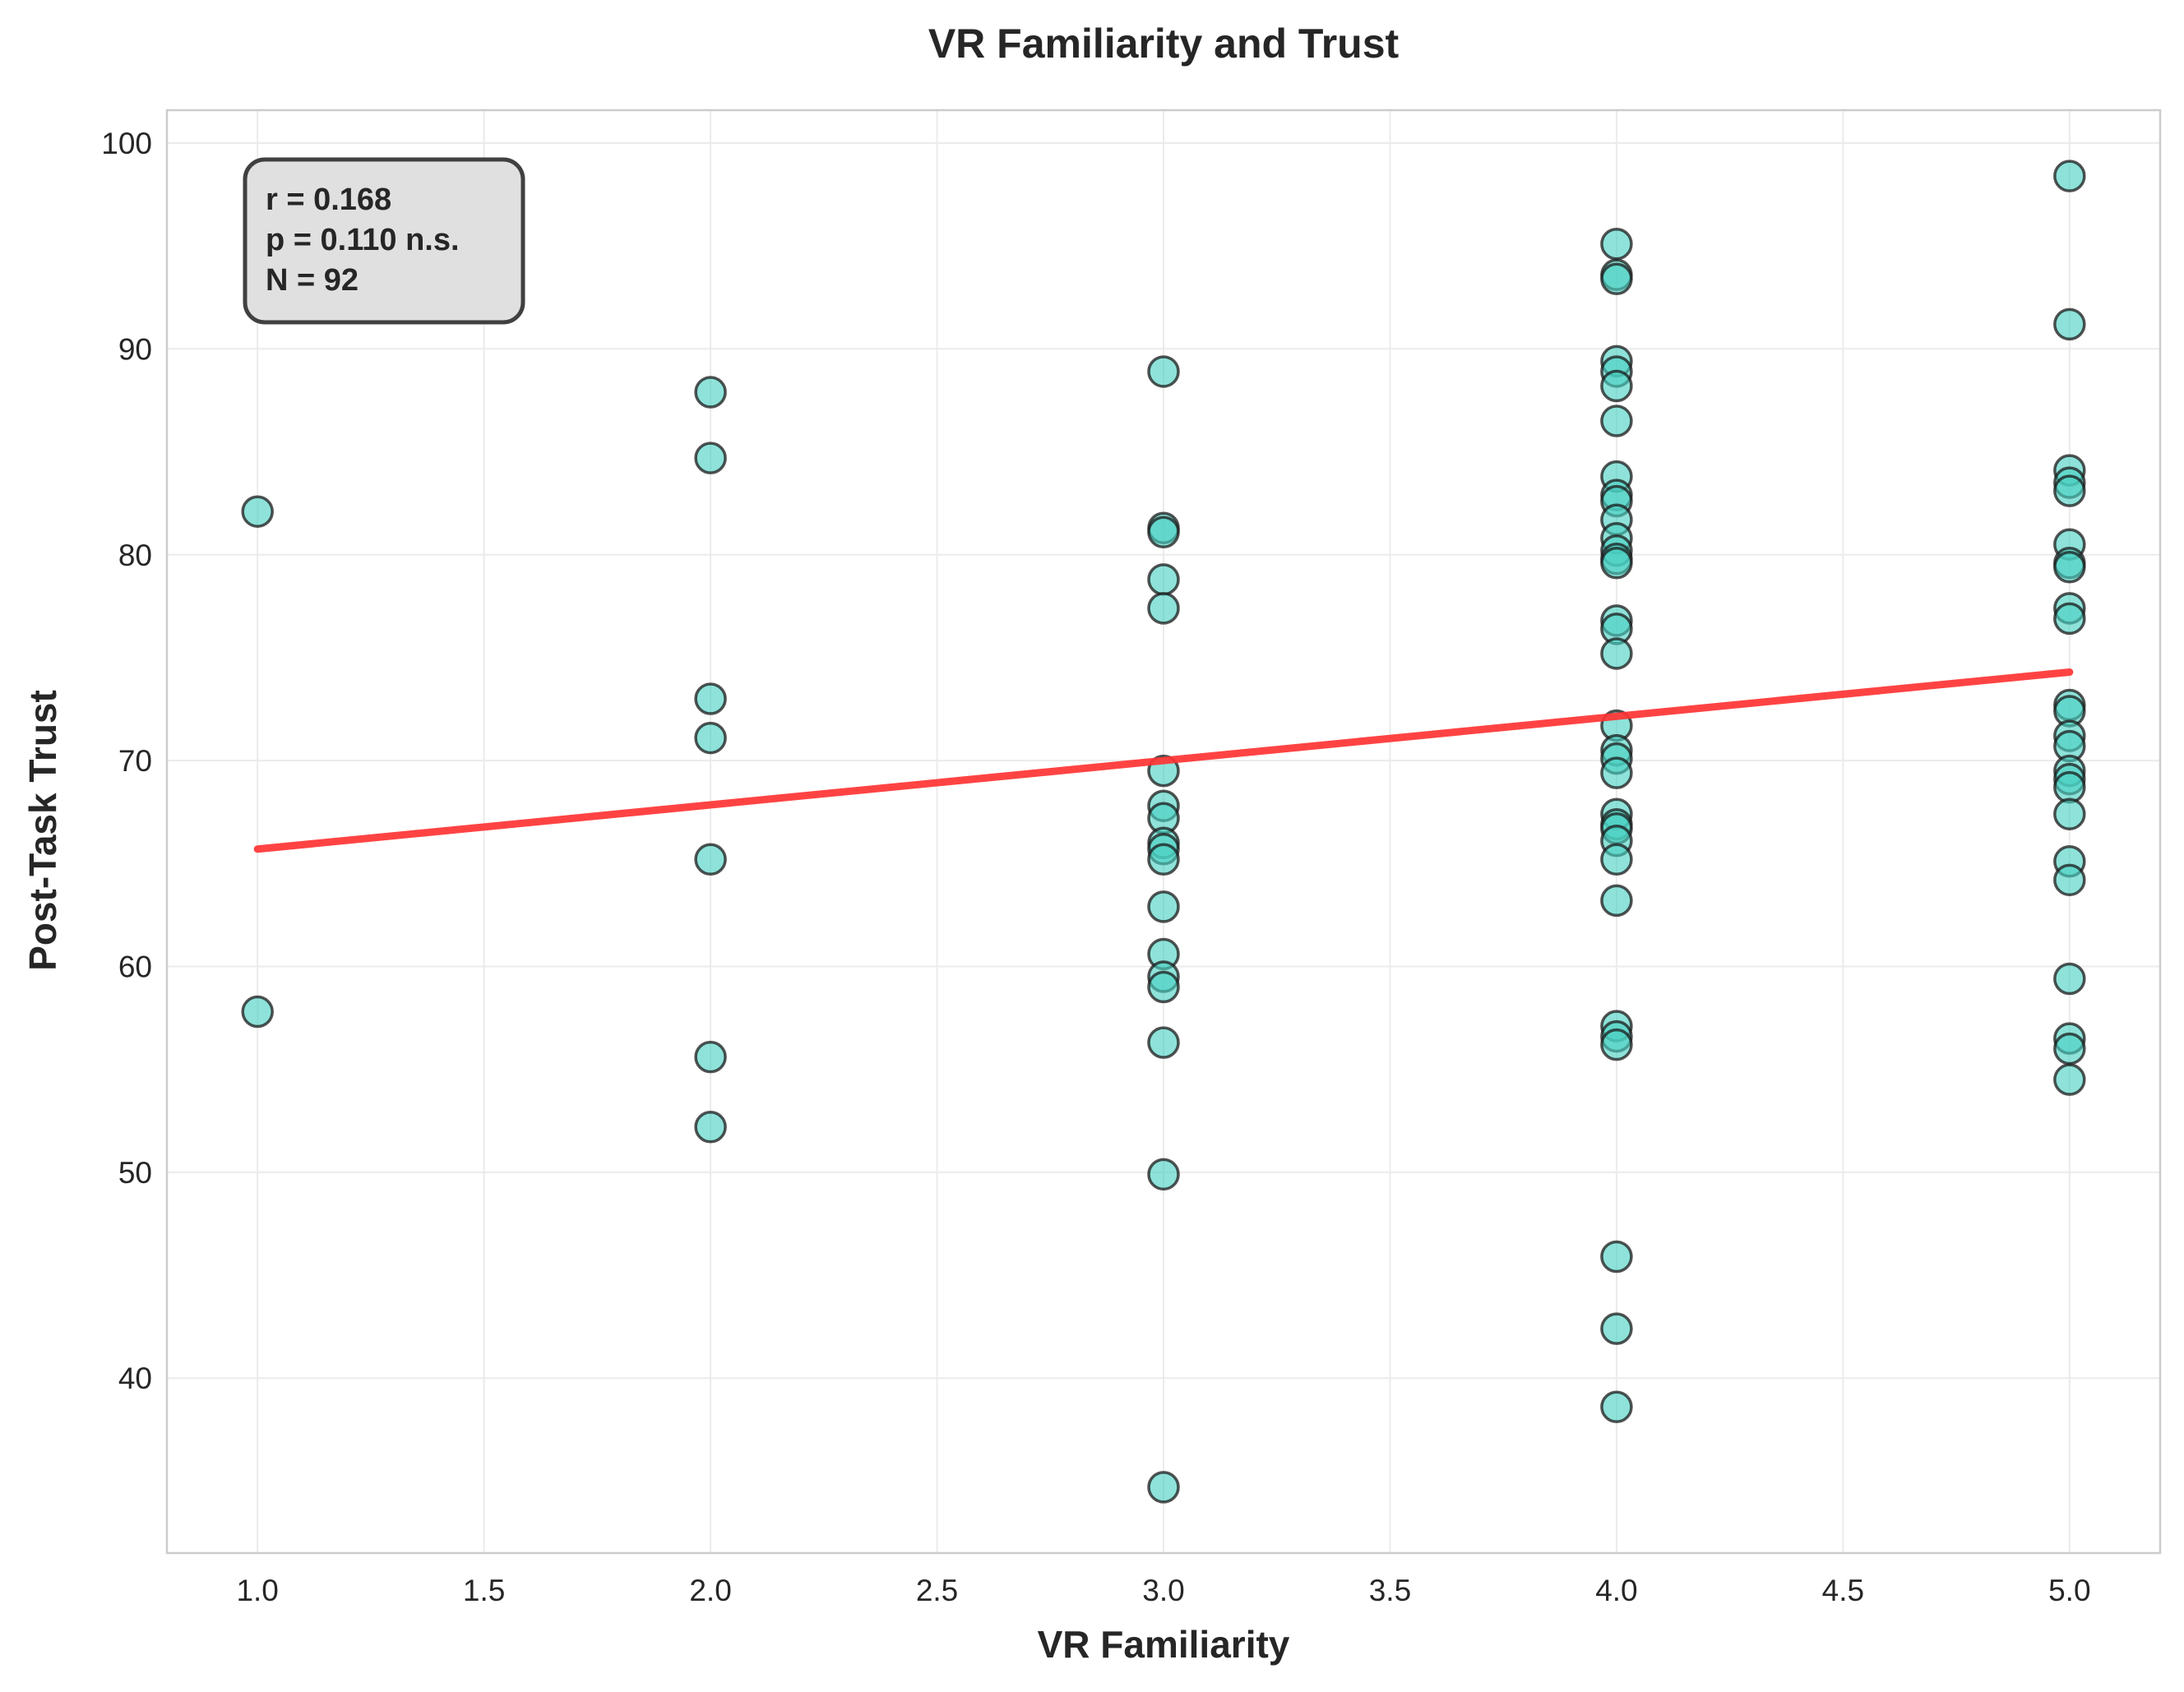  What do you see at coordinates (1164, 1644) in the screenshot?
I see `x-axis-label: VR Familiarity` at bounding box center [1164, 1644].